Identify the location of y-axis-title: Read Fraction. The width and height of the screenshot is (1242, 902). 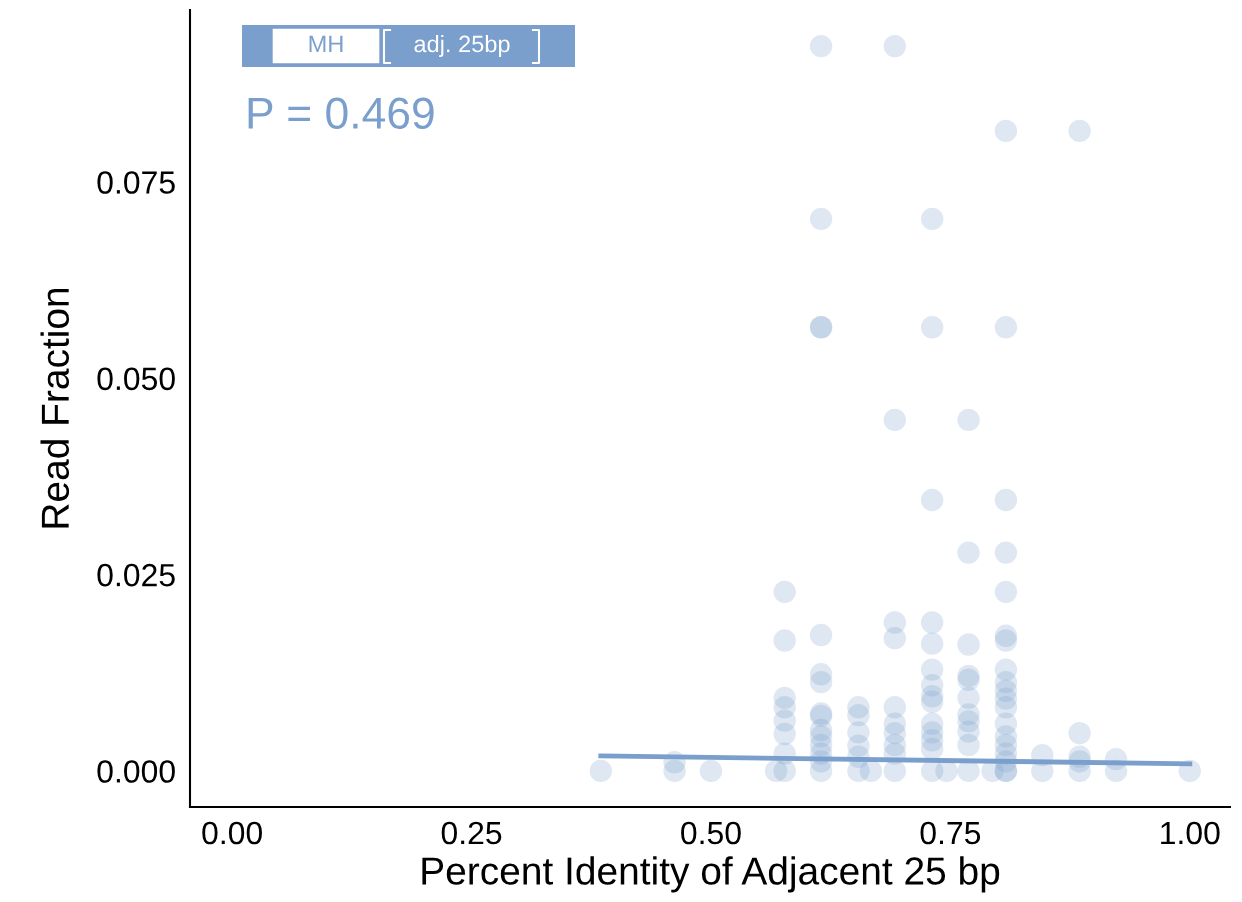
(55, 408).